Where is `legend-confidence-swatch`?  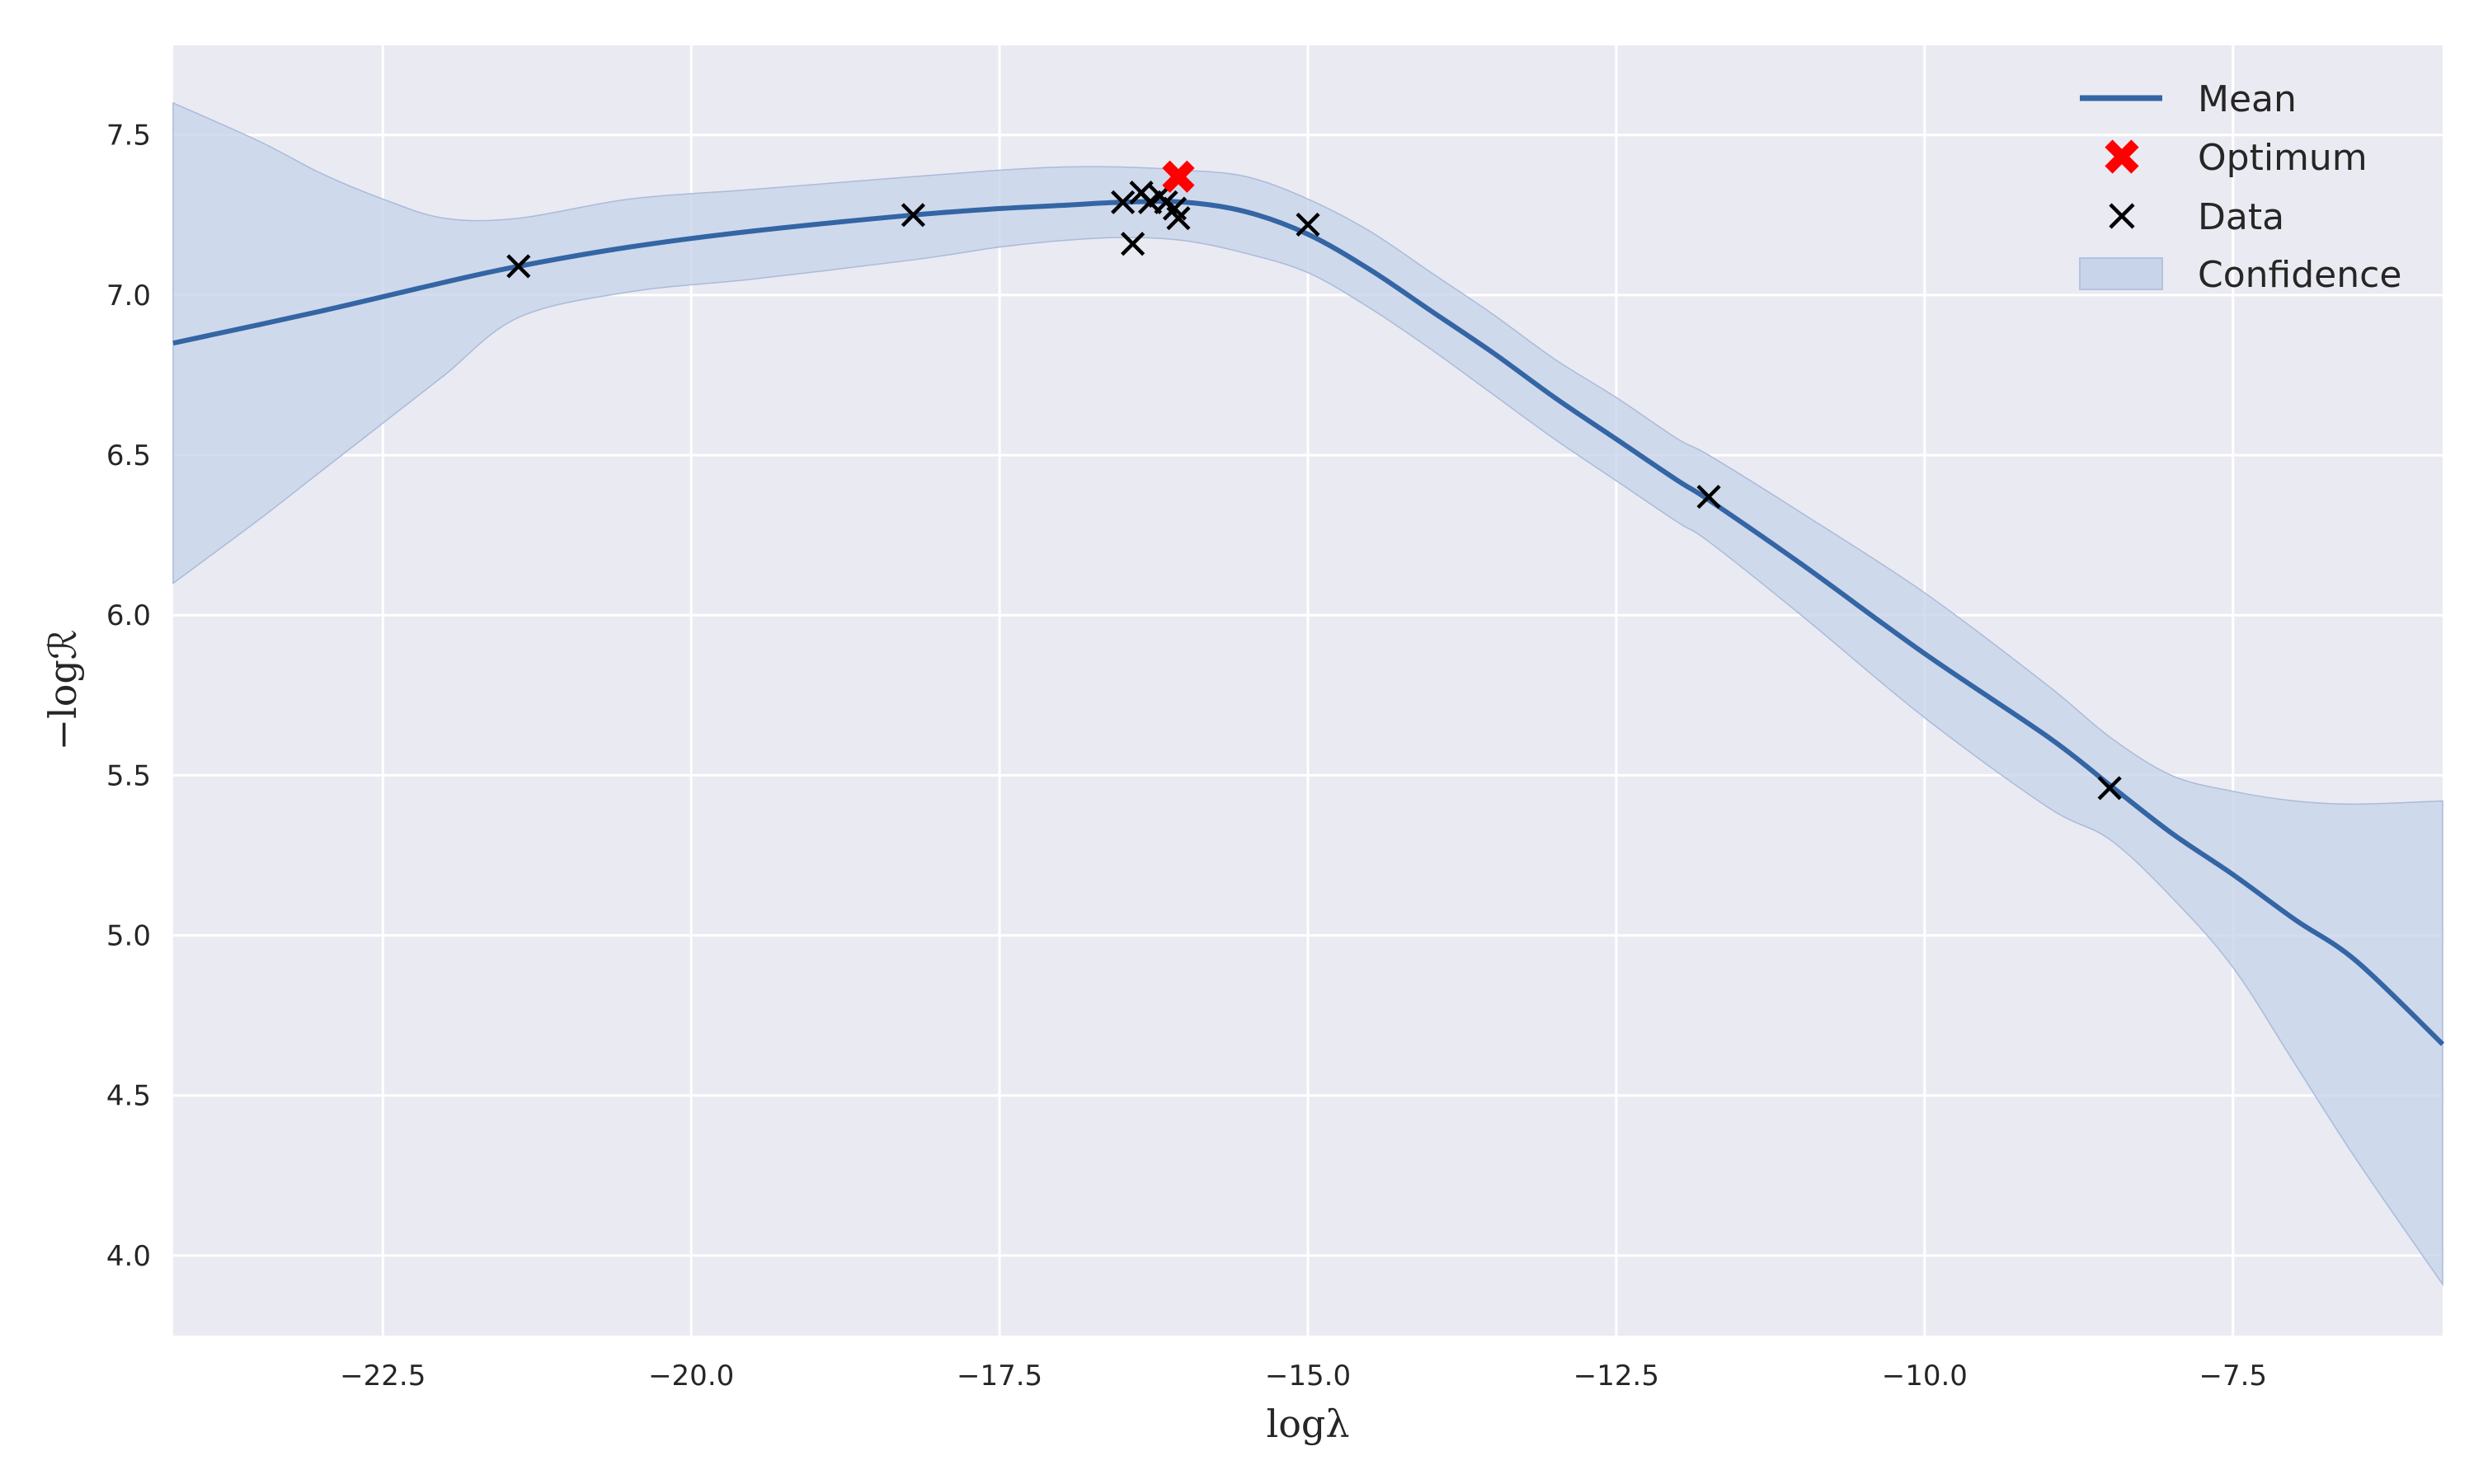 legend-confidence-swatch is located at coordinates (2121, 273).